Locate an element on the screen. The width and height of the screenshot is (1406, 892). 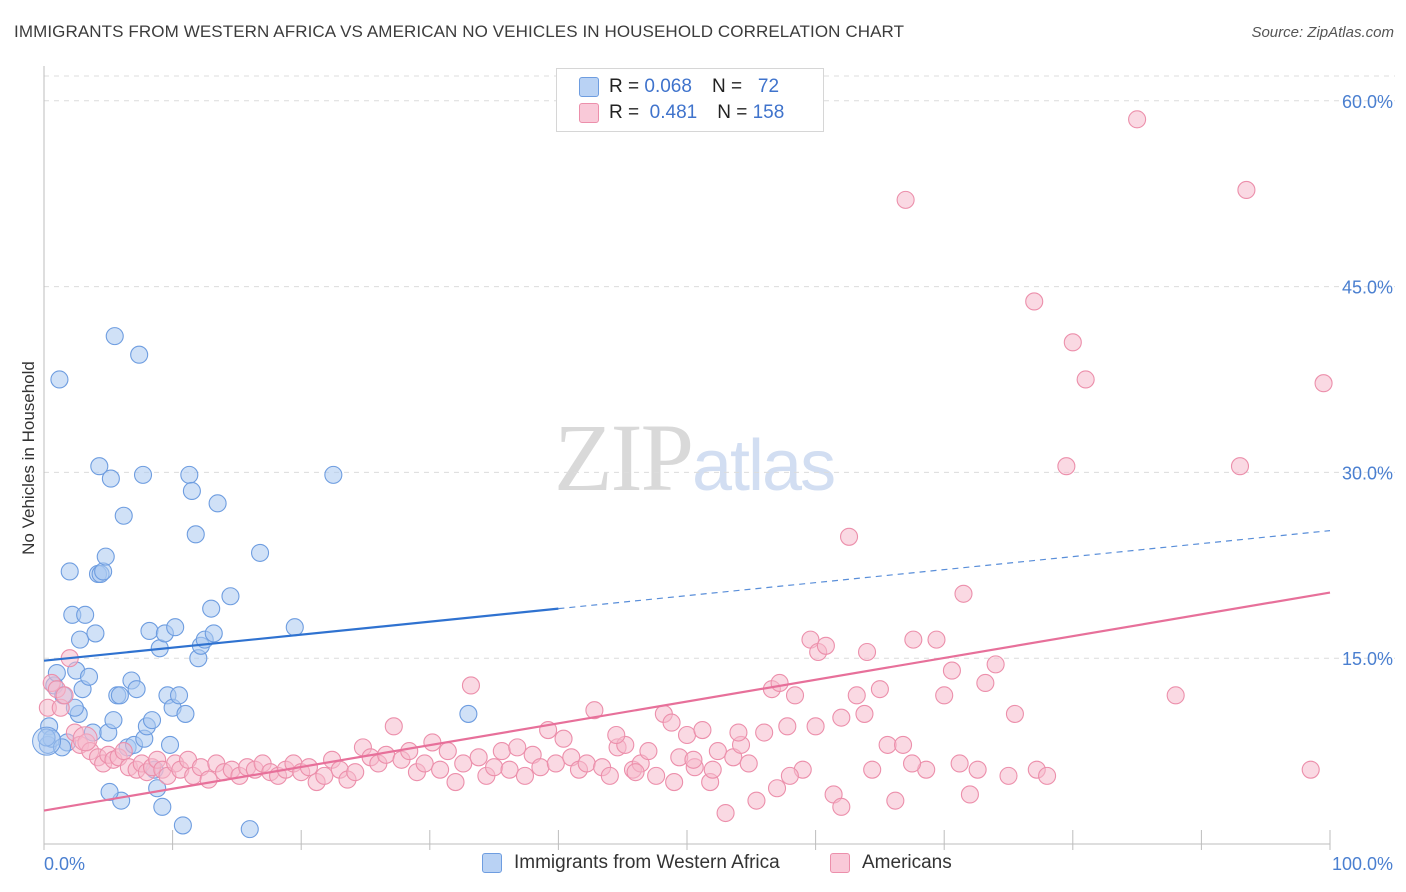
y-tick-label: 45.0% is located at coordinates (1367, 288).